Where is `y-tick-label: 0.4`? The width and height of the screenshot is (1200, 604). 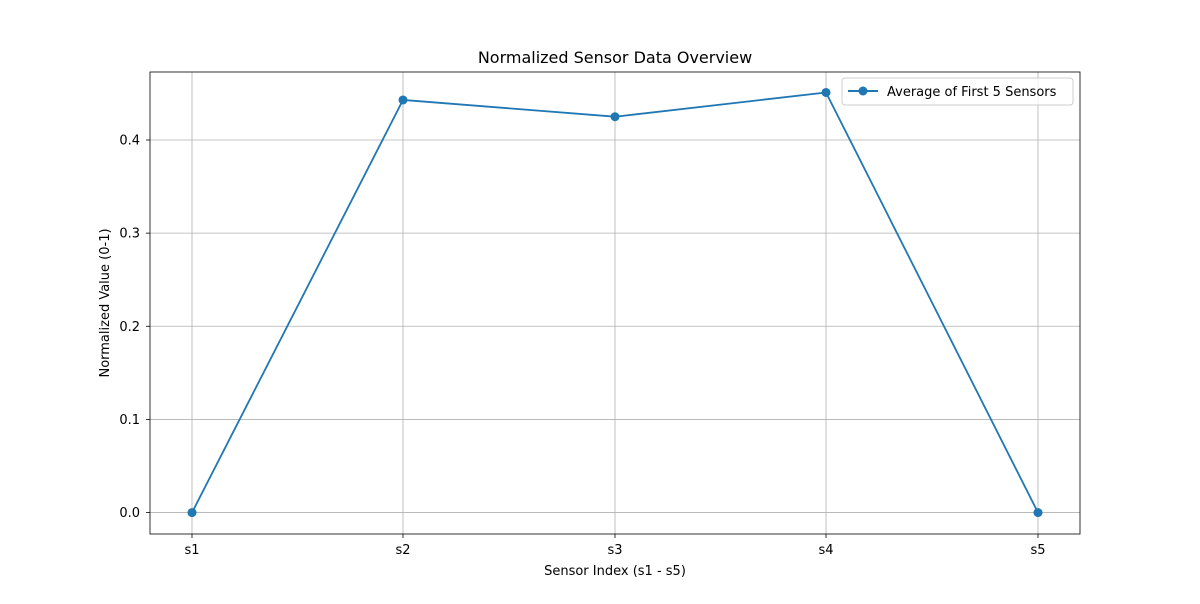 y-tick-label: 0.4 is located at coordinates (129, 140).